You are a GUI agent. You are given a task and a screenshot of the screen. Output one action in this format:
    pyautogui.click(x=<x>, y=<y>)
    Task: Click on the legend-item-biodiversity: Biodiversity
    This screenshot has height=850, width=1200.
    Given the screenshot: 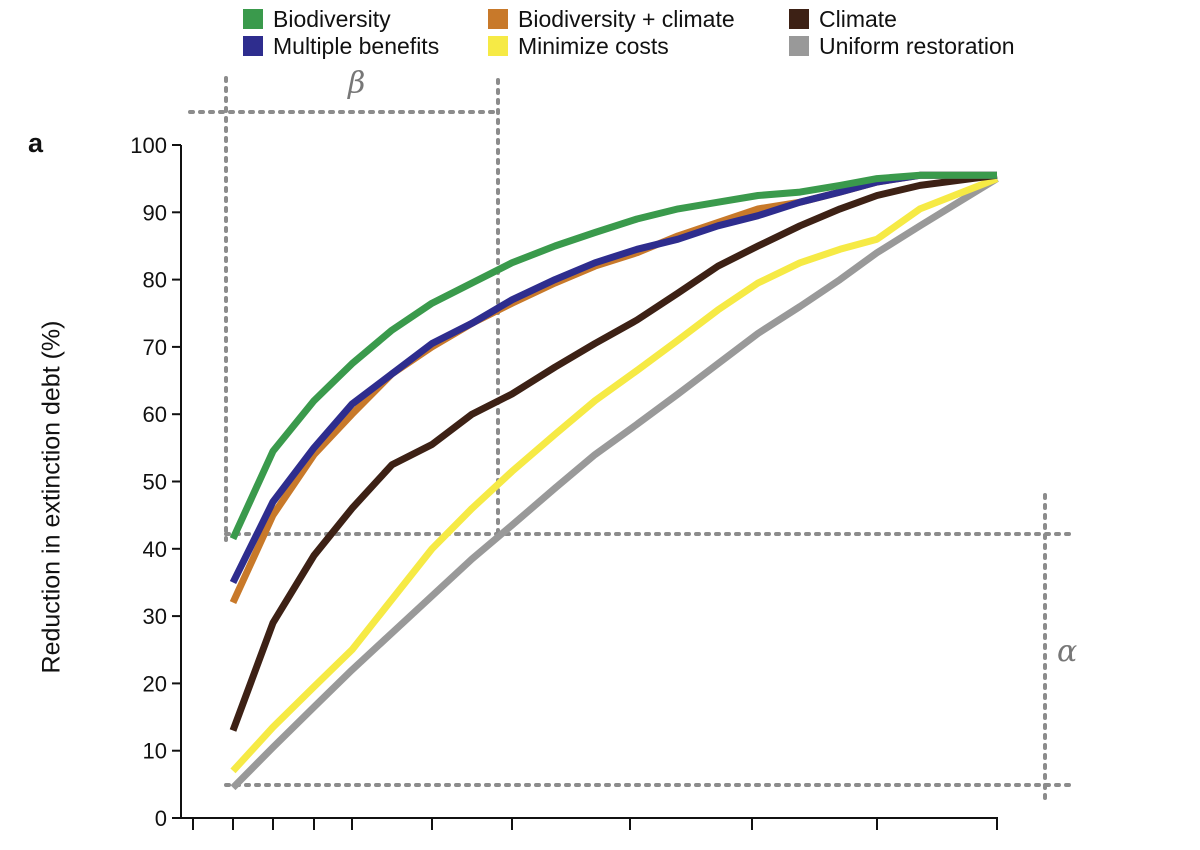 What is the action you would take?
    pyautogui.click(x=317, y=19)
    